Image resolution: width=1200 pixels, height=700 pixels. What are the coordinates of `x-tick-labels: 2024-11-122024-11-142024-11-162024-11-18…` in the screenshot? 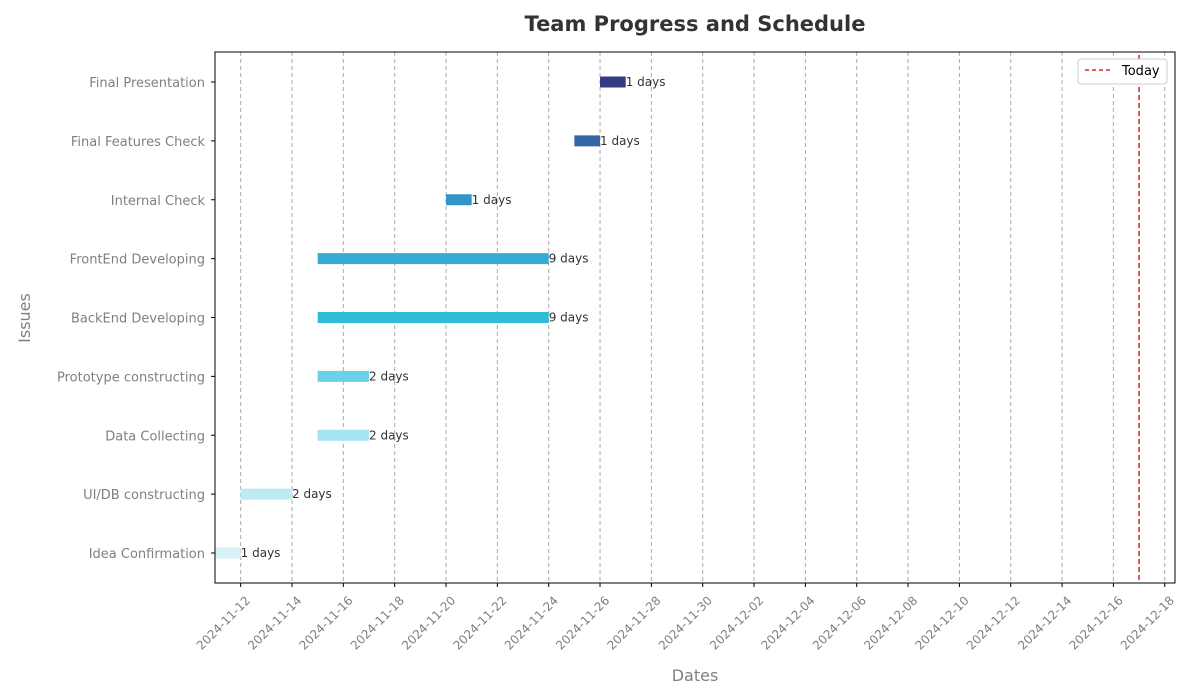 It's located at (685, 618).